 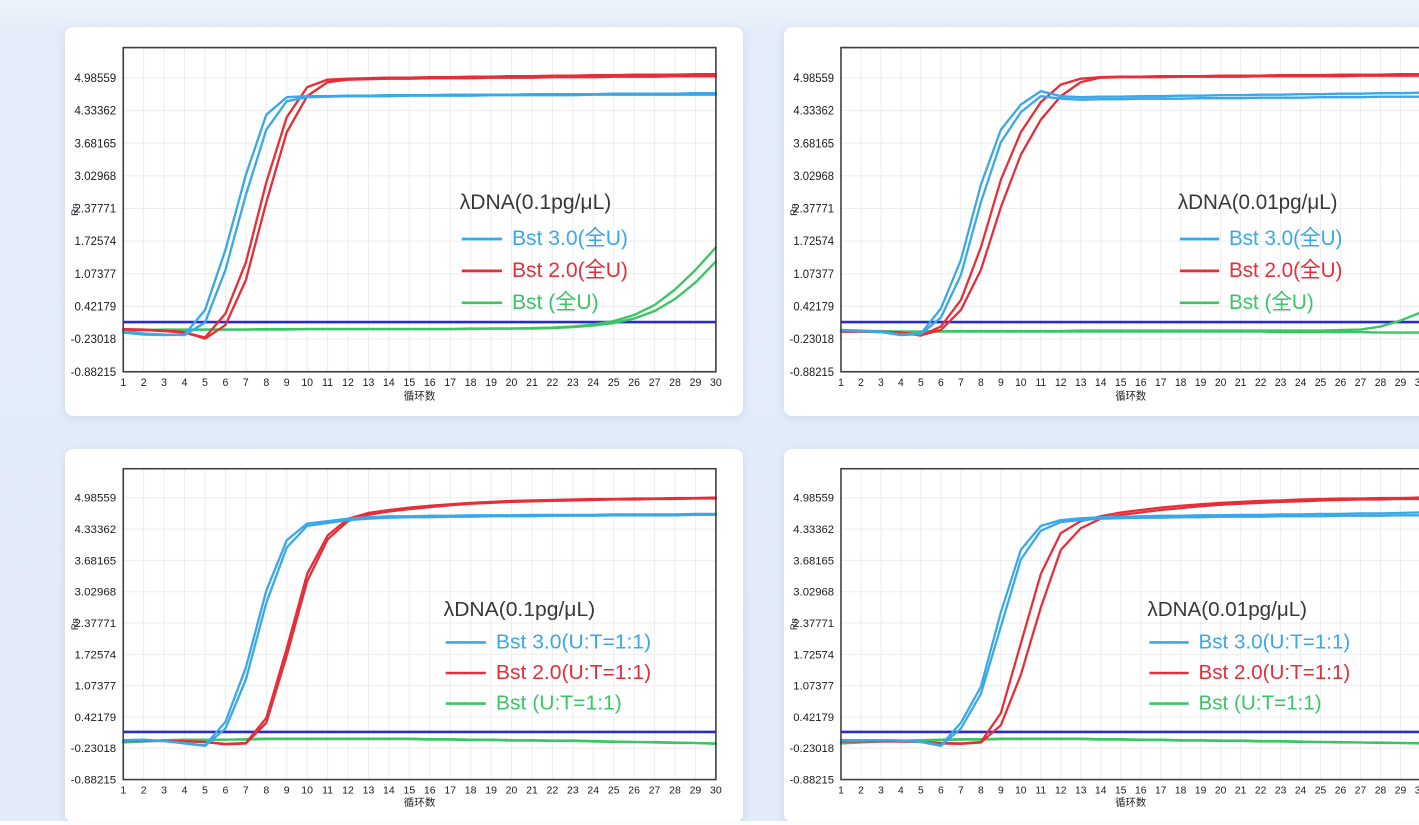 I want to click on svg-text: 1.07377, so click(x=96, y=687).